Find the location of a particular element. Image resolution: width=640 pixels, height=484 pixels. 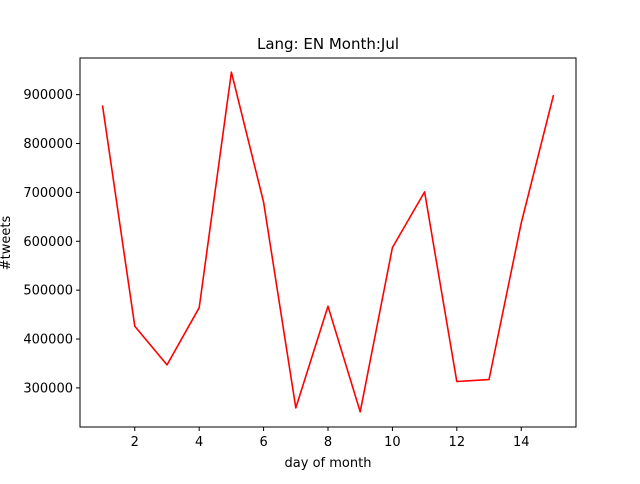

x-axis: 2 4 6 8 10 12 14 is located at coordinates (330, 438).